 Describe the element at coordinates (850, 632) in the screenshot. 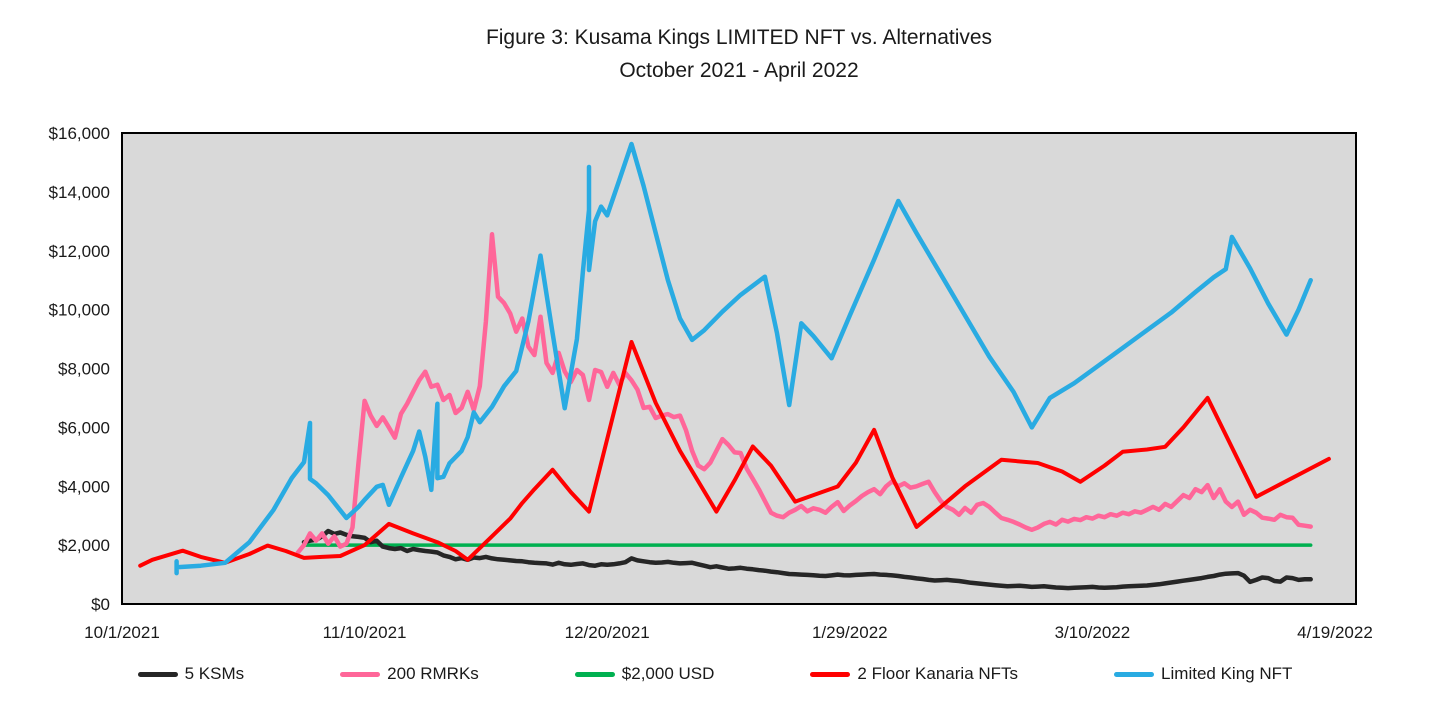

I see `x-axis-tick-label: 1/29/2022` at that location.